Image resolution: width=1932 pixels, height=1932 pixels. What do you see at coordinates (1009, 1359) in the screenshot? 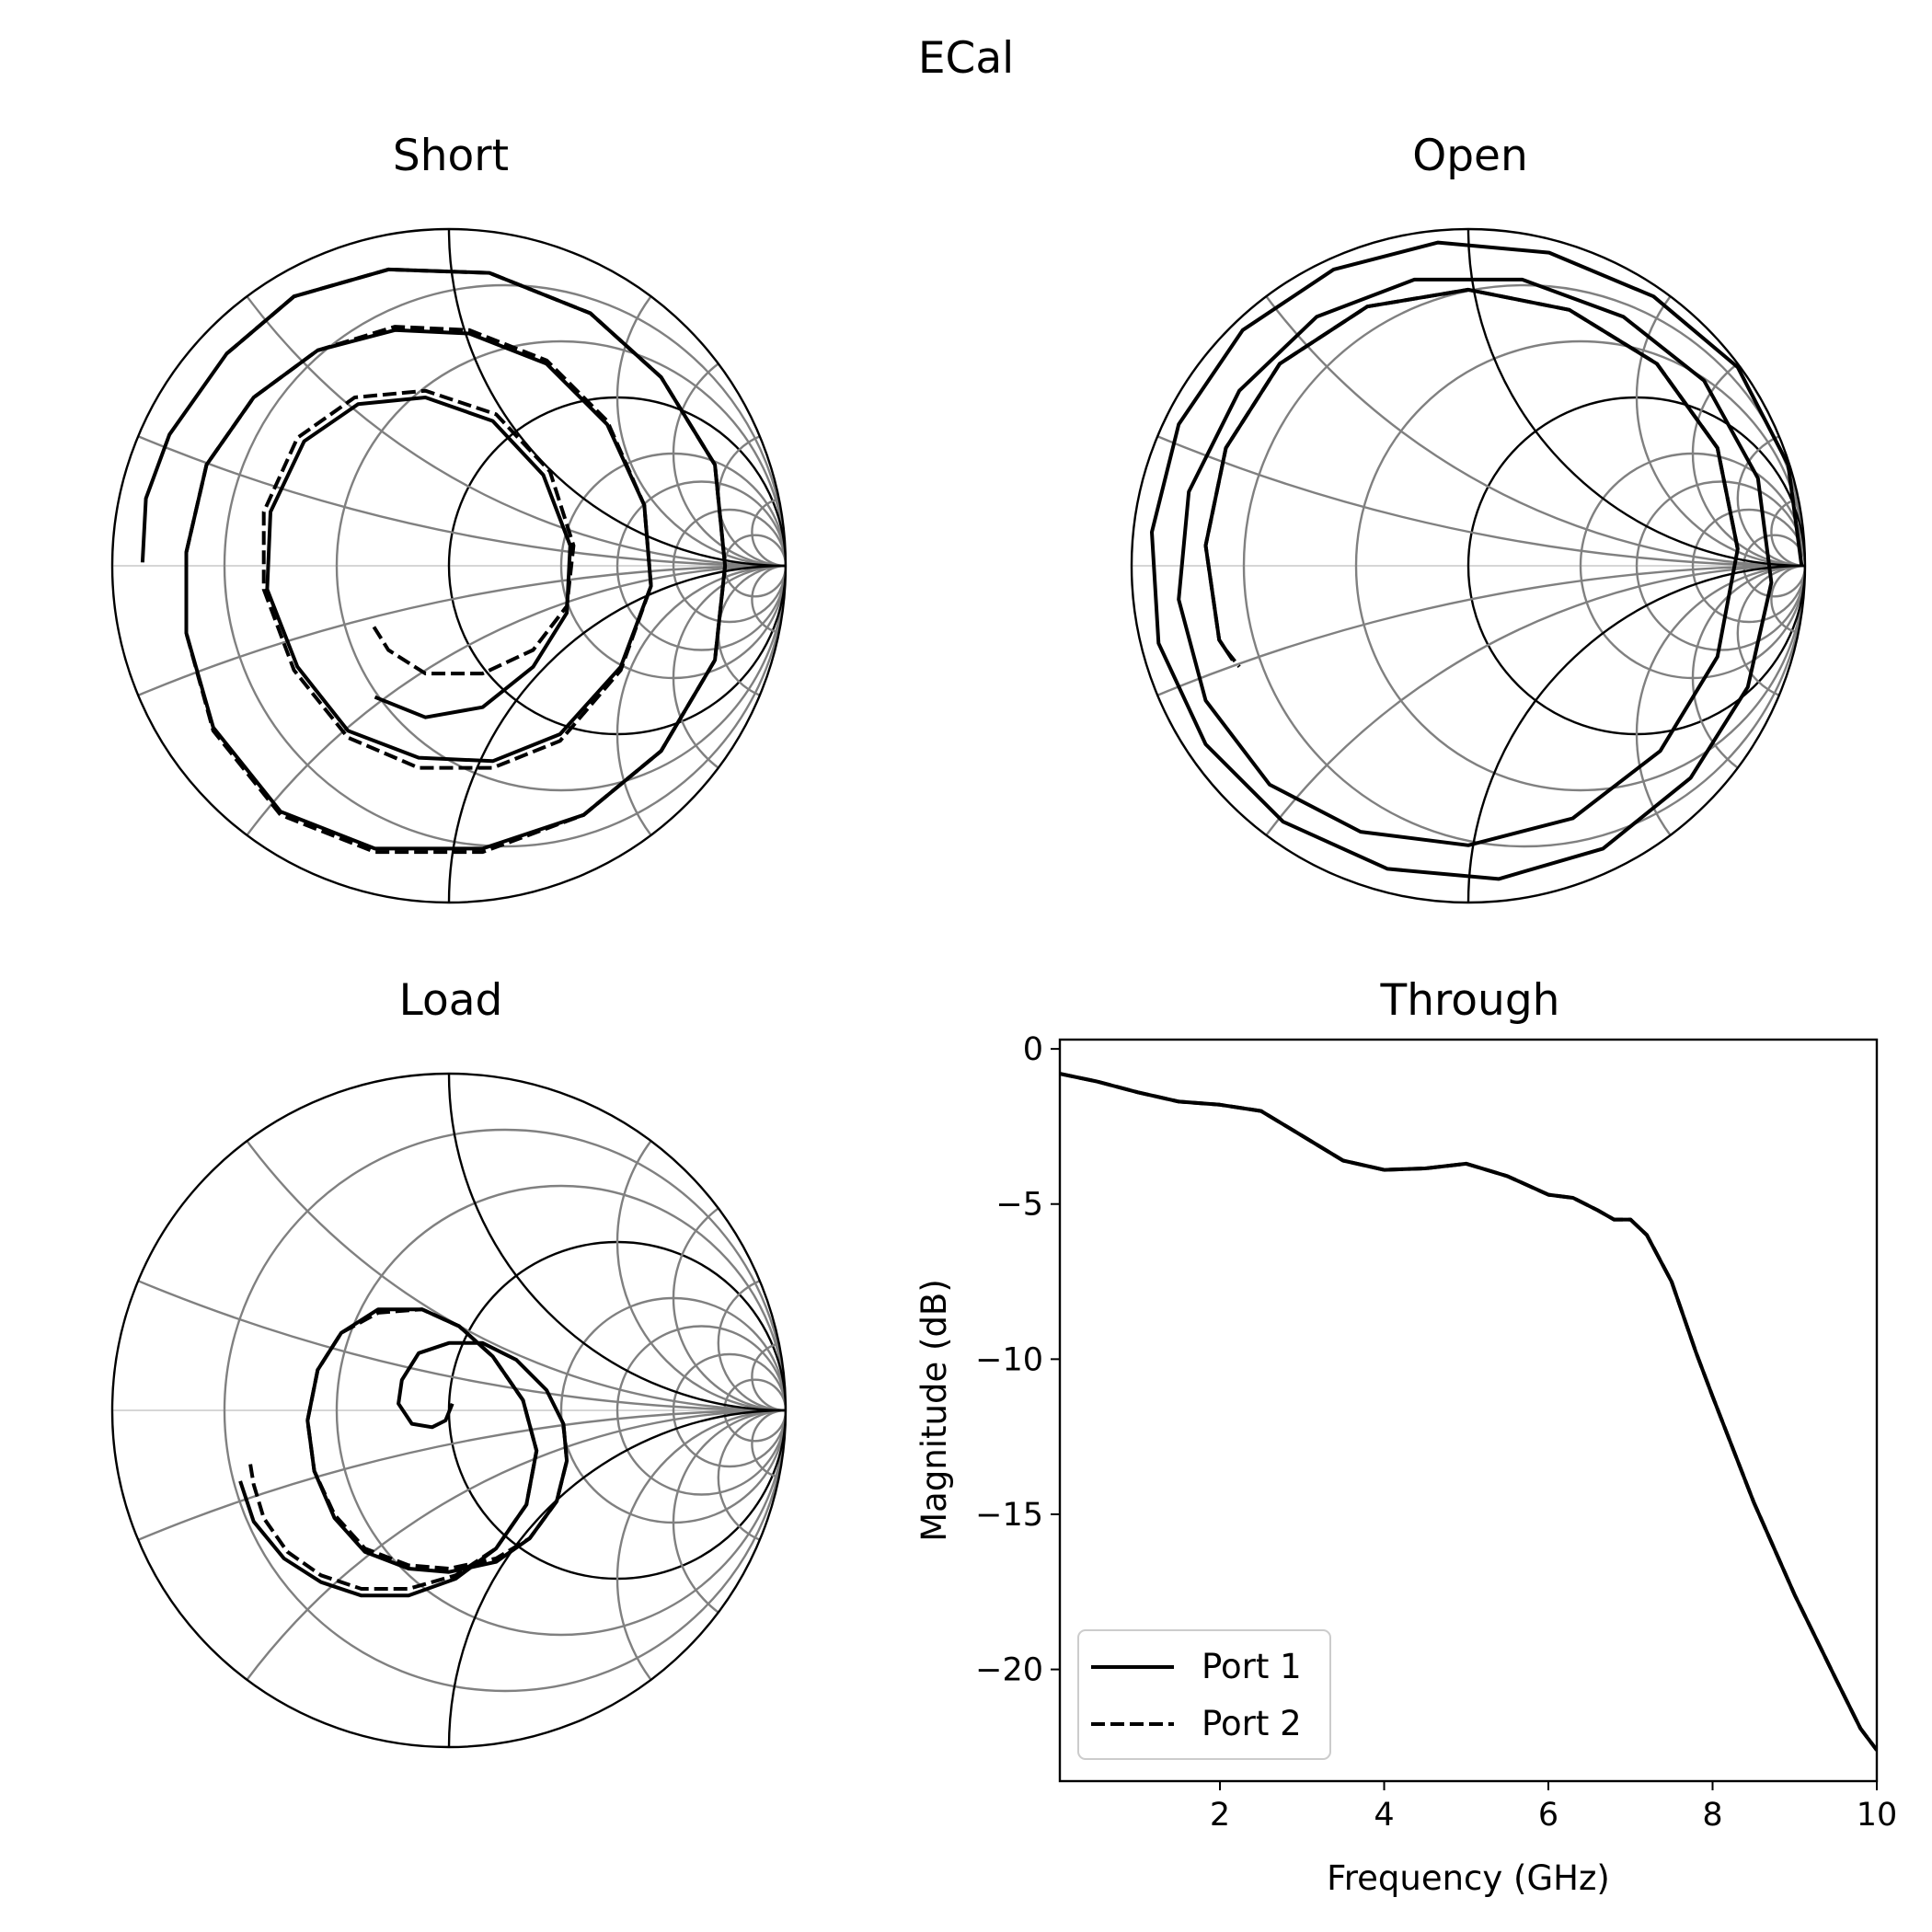
I see `y-tick-label: −10` at bounding box center [1009, 1359].